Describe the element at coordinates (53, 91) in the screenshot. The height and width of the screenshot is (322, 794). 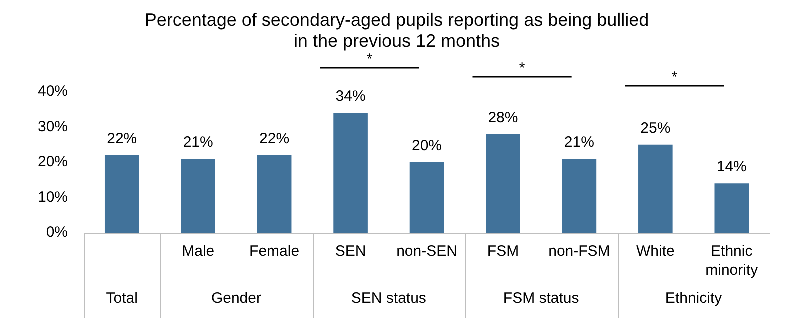
I see `y-tick-label: 40%` at that location.